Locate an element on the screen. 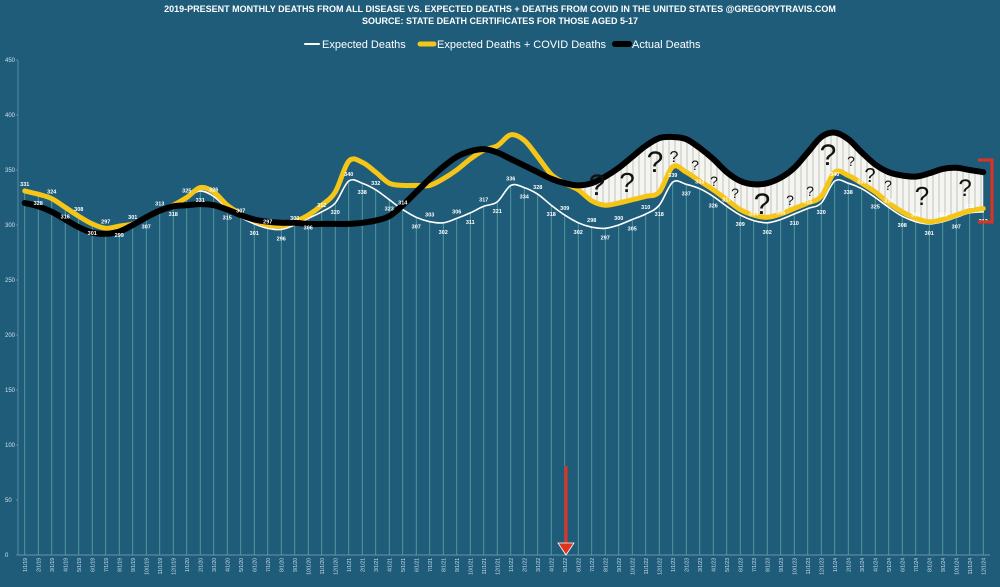  x-tick-label: 5/1/22 is located at coordinates (566, 565).